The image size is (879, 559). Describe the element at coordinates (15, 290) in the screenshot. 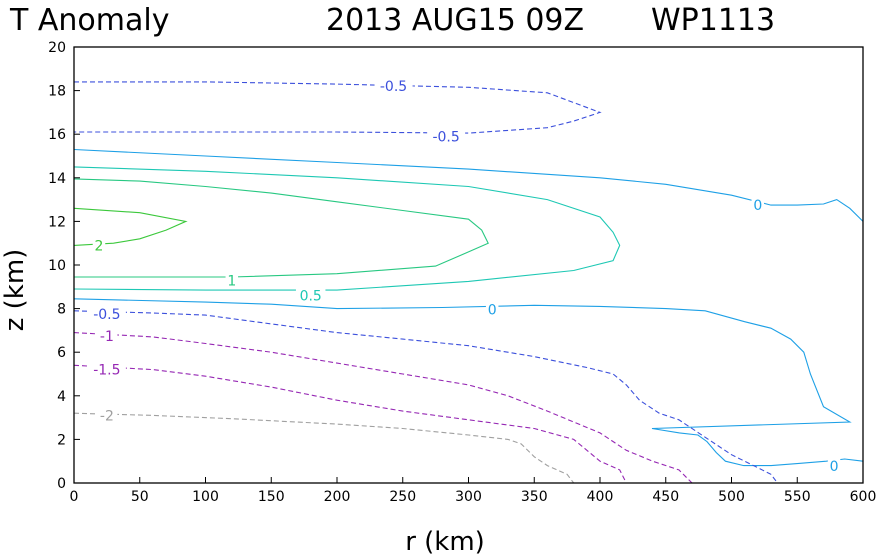

I see `y-axis-label: z (km)` at that location.